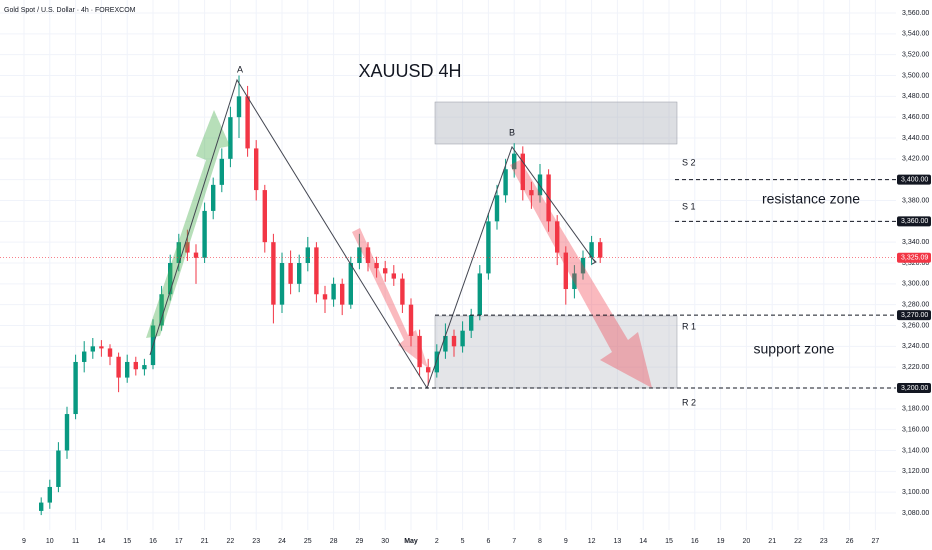 This screenshot has height=550, width=932. What do you see at coordinates (915, 409) in the screenshot?
I see `y-tick-label: 3,180.00` at bounding box center [915, 409].